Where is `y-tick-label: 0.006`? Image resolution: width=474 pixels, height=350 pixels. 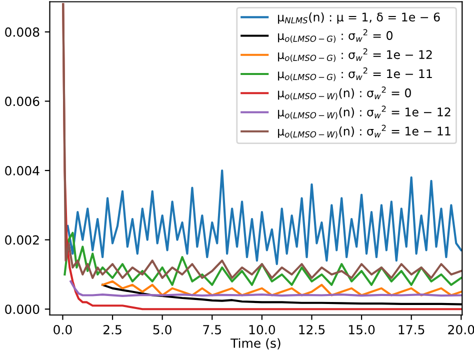
y-tick-label: 0.006 is located at coordinates (22, 101).